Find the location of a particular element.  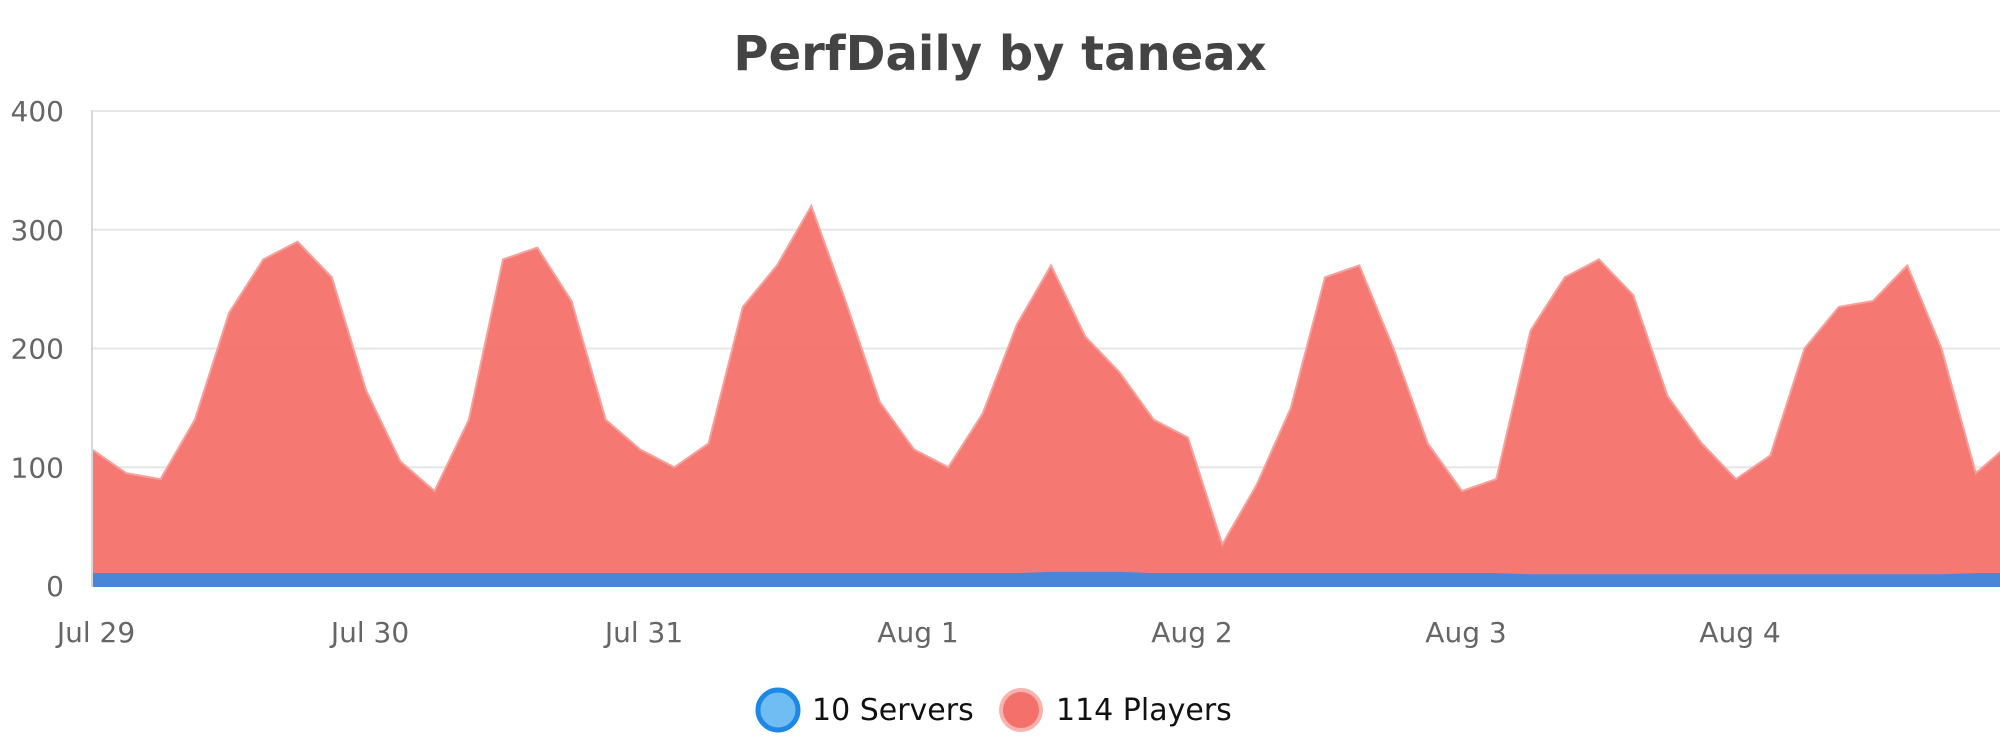

x-tick-label: Jul 29 is located at coordinates (95, 632).